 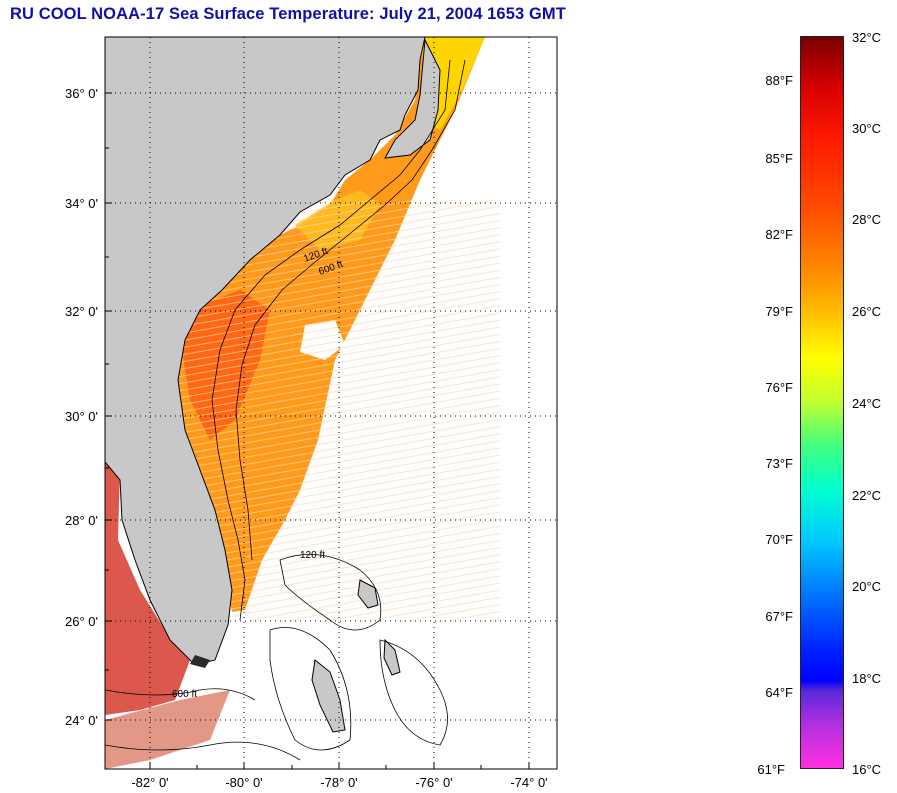 What do you see at coordinates (312, 555) in the screenshot?
I see `contour-label-bahamas-120ft: 120 ft` at bounding box center [312, 555].